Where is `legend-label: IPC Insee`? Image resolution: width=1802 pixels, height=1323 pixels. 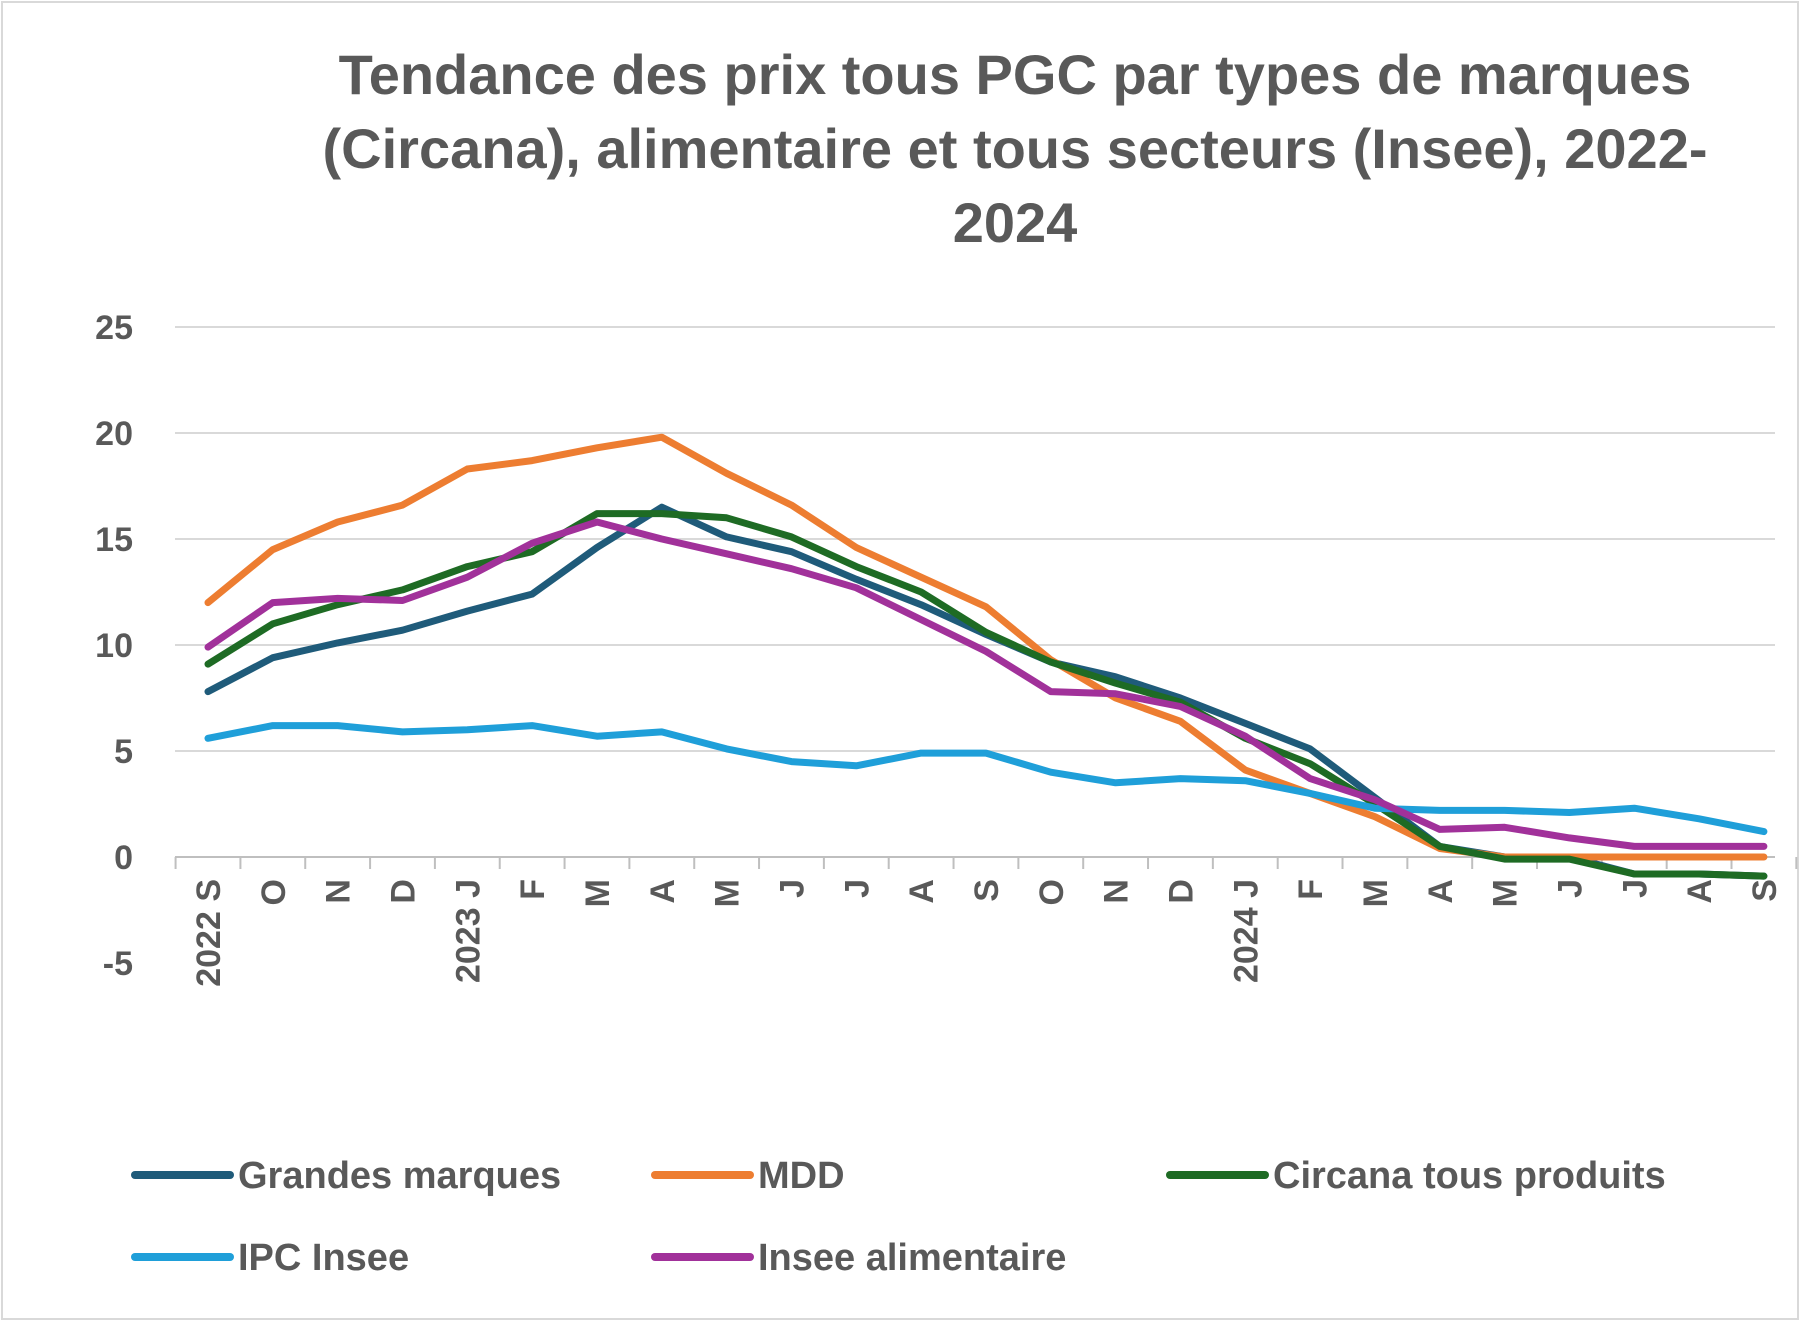 legend-label: IPC Insee is located at coordinates (323, 1258).